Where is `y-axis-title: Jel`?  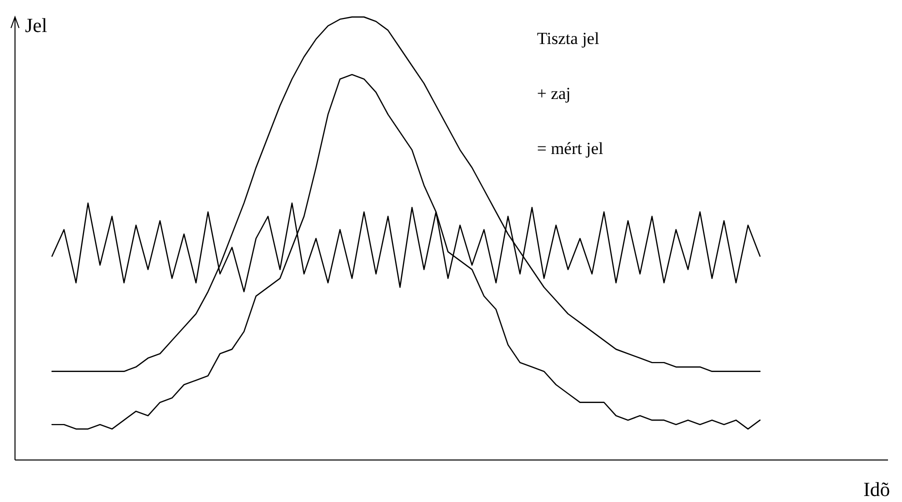
y-axis-title: Jel is located at coordinates (36, 26).